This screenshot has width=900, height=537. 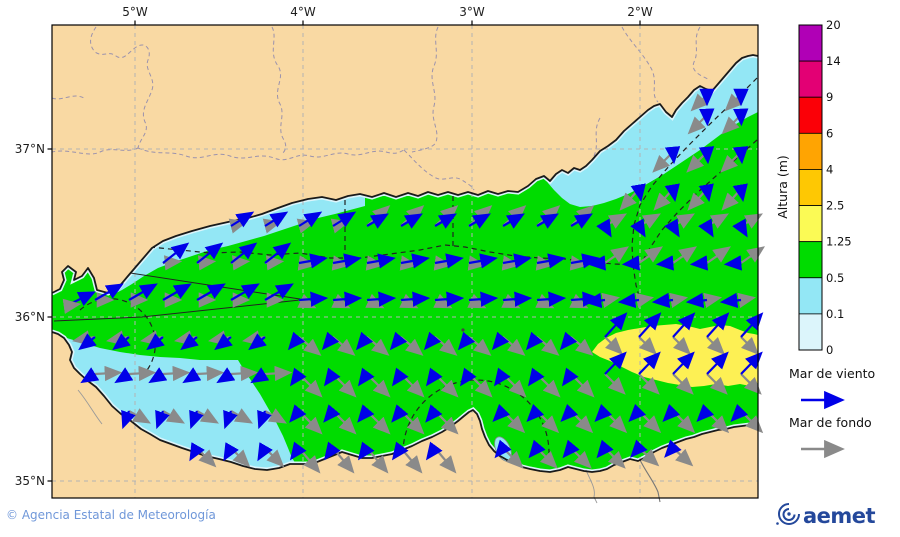 I want to click on x-axis: 5°W 4°W 3°W 2°W, so click(x=387, y=15).